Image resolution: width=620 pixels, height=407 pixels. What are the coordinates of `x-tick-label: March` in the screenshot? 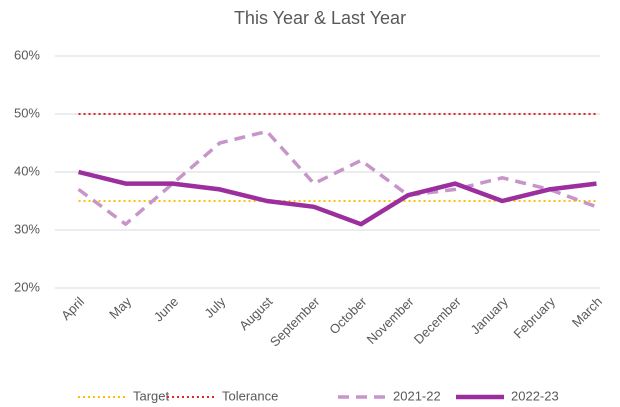 It's located at (587, 312).